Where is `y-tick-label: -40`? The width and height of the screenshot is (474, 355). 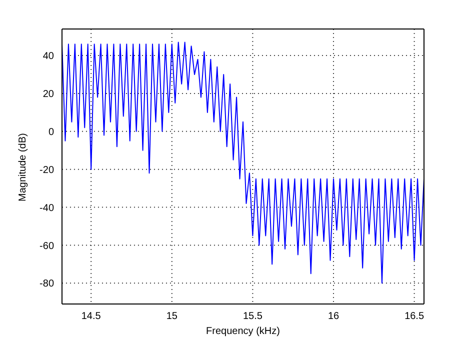
y-tick-label: -40 is located at coordinates (47, 208).